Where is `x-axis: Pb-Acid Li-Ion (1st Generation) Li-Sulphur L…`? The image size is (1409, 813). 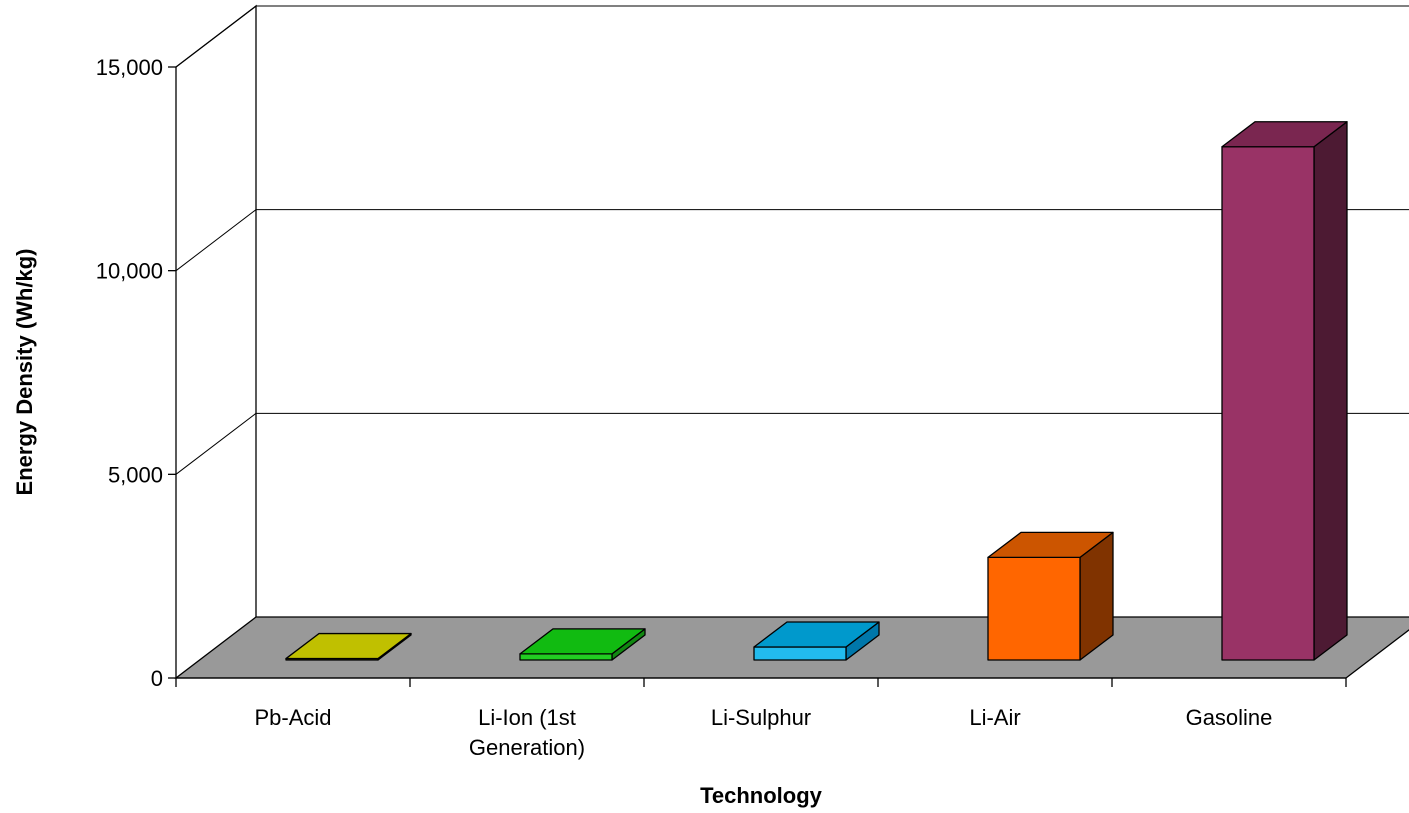
x-axis: Pb-Acid Li-Ion (1st Generation) Li-Sulphur L… is located at coordinates (761, 718).